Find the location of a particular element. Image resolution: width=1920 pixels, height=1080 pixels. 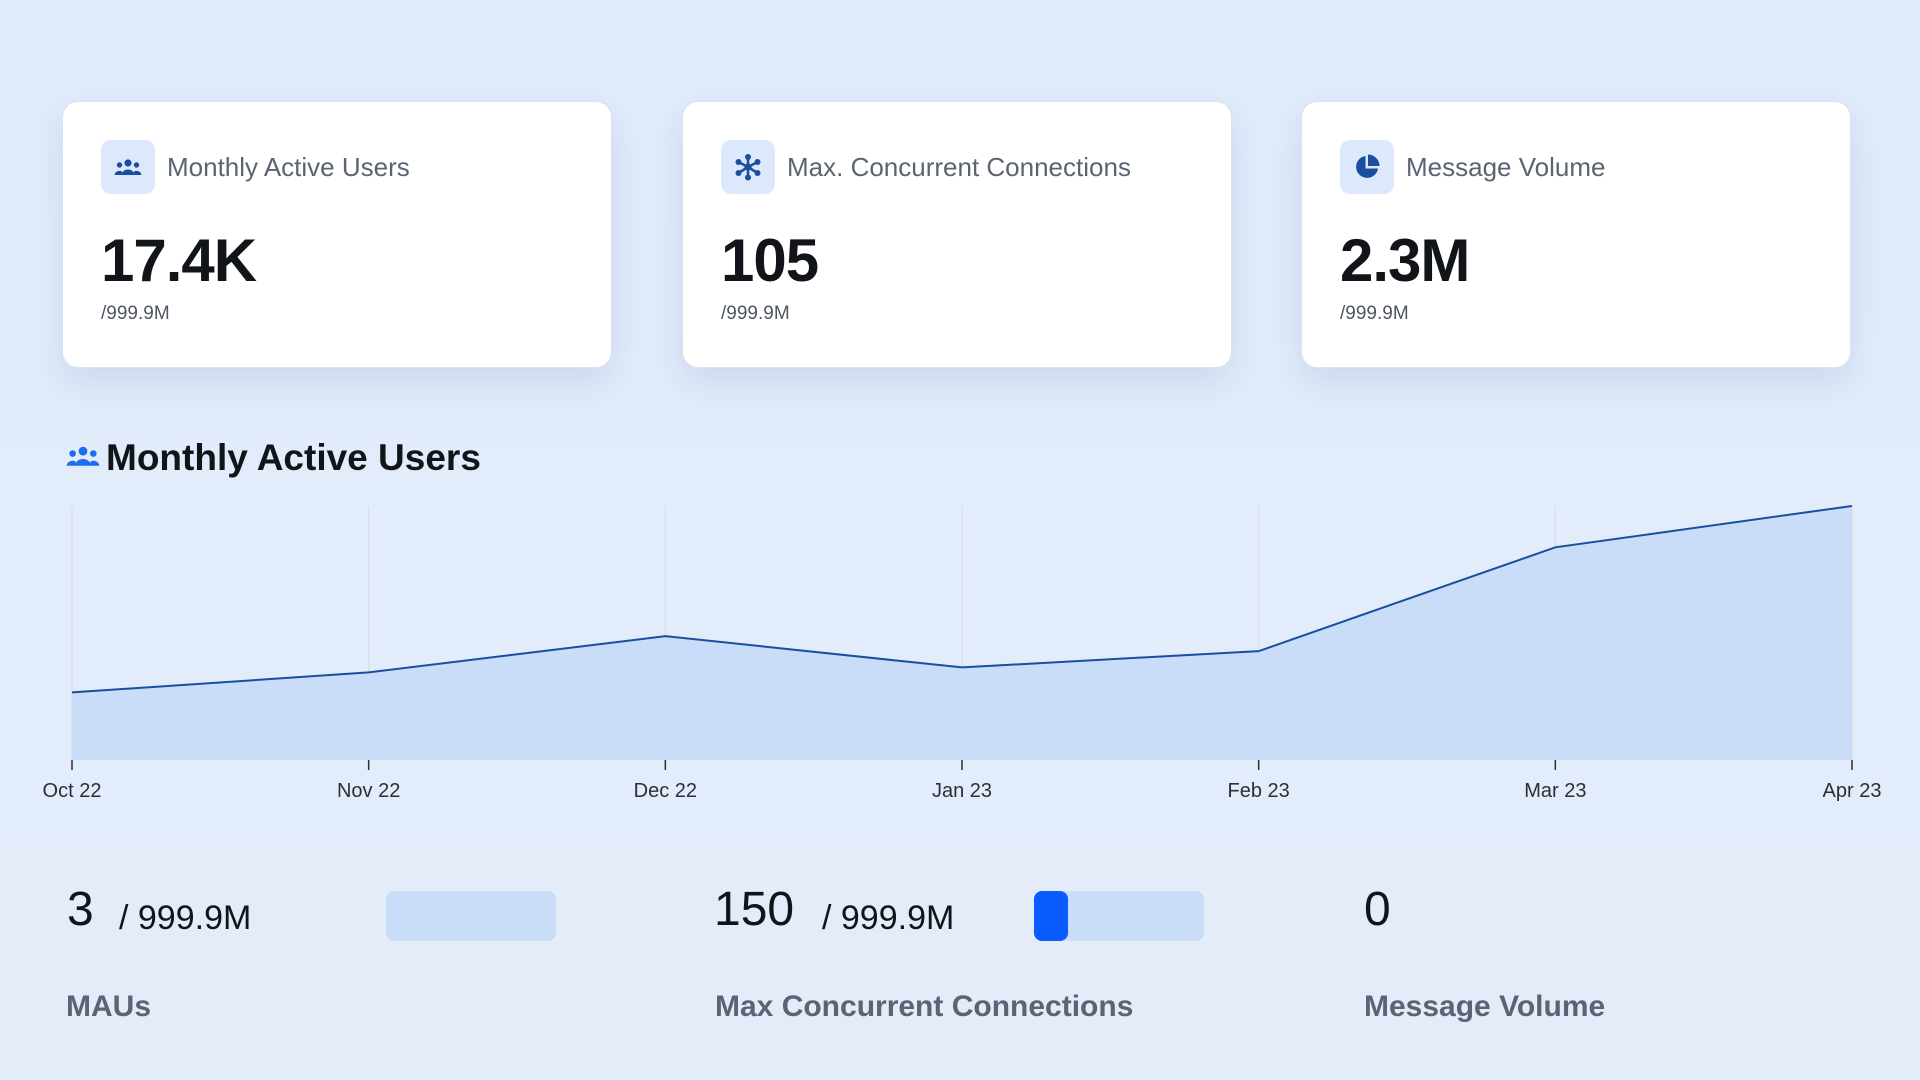

mau-stat-limit: / 999.9M is located at coordinates (185, 918).